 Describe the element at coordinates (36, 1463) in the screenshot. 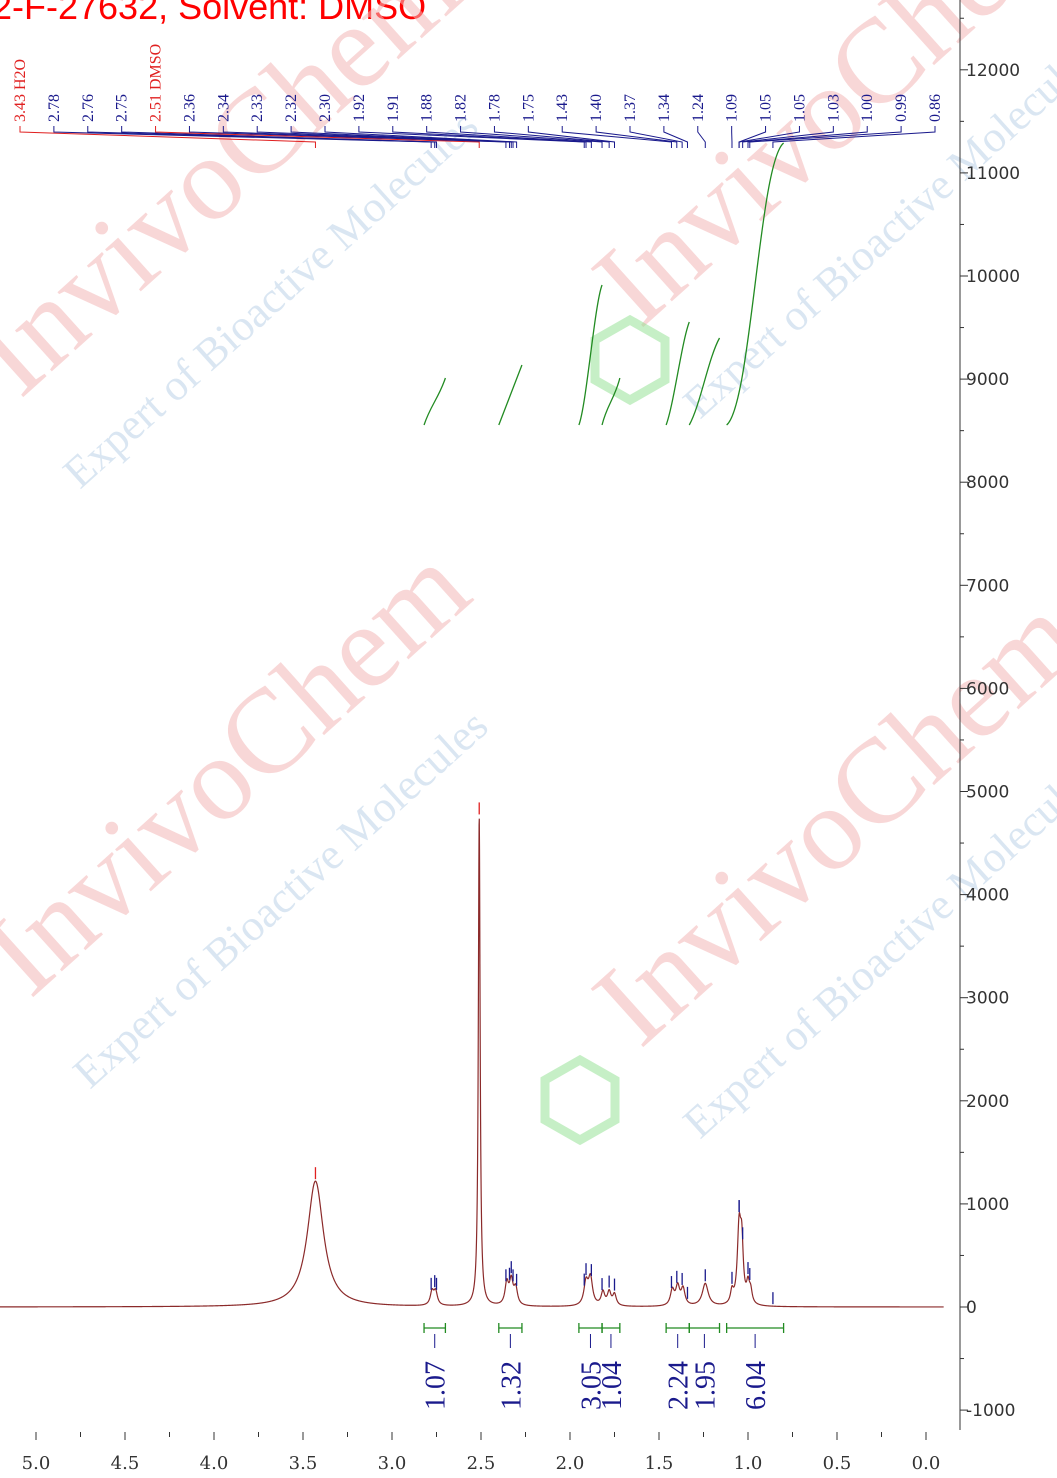

I see `x-tick-label: 5.0` at that location.